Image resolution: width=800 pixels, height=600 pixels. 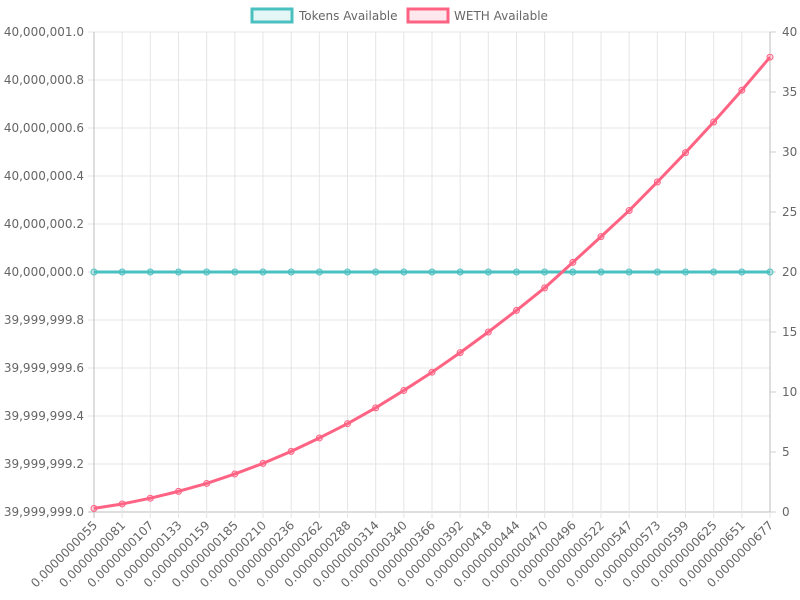 I want to click on legend-label: Tokens Available, so click(x=348, y=16).